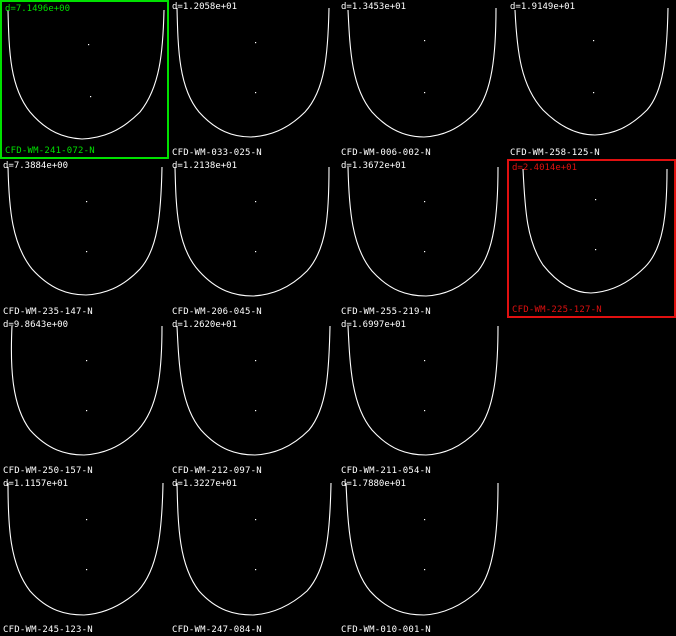 The width and height of the screenshot is (676, 636). Describe the element at coordinates (545, 168) in the screenshot. I see `distance-label: d=2.4014e+01` at that location.